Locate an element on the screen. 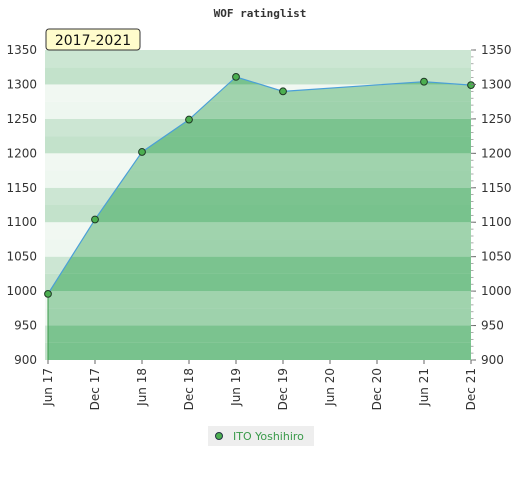 The height and width of the screenshot is (480, 520). x-tick-label: Dec 21 is located at coordinates (471, 389).